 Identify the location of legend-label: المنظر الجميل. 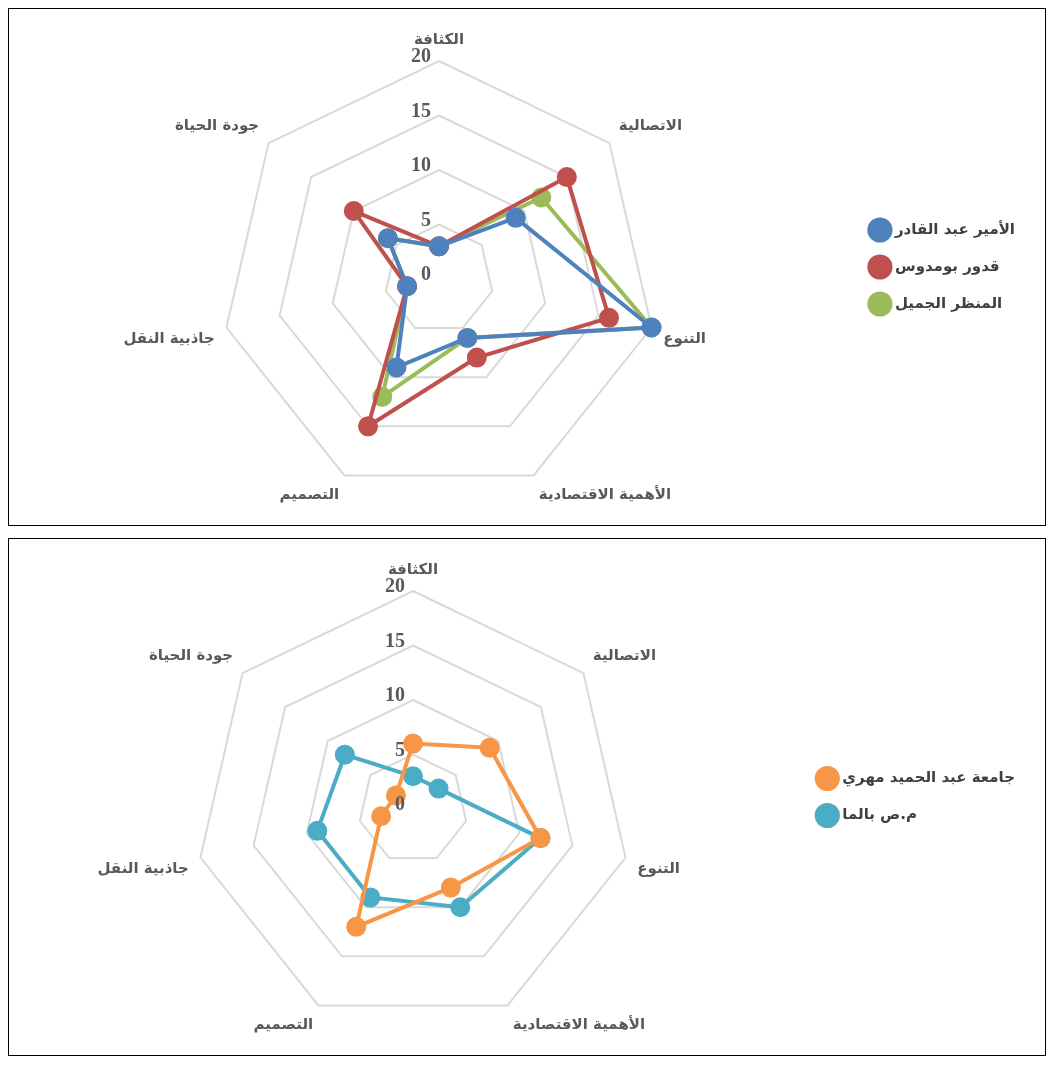
(948, 302).